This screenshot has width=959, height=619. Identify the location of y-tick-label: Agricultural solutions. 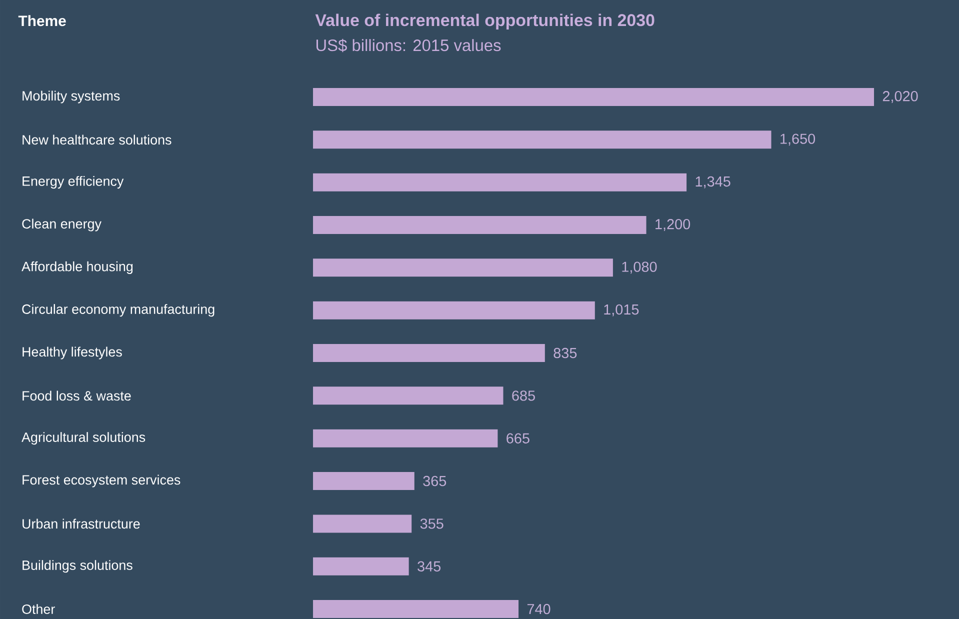
(84, 438).